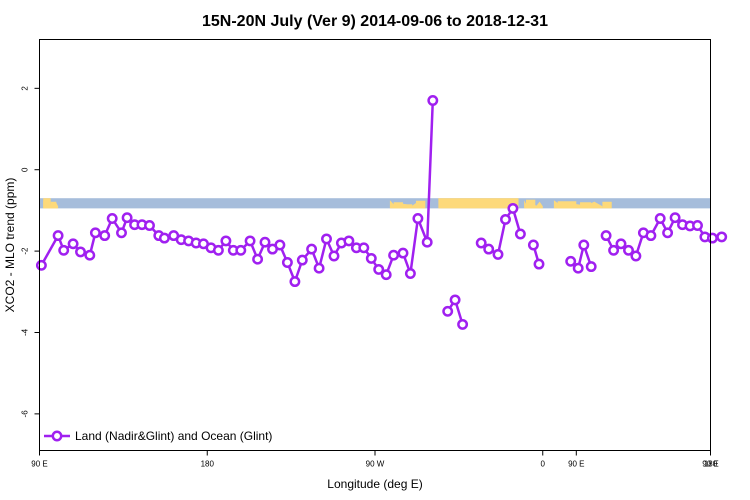 Image resolution: width=750 pixels, height=500 pixels. I want to click on y-tick-label: -2, so click(25, 251).